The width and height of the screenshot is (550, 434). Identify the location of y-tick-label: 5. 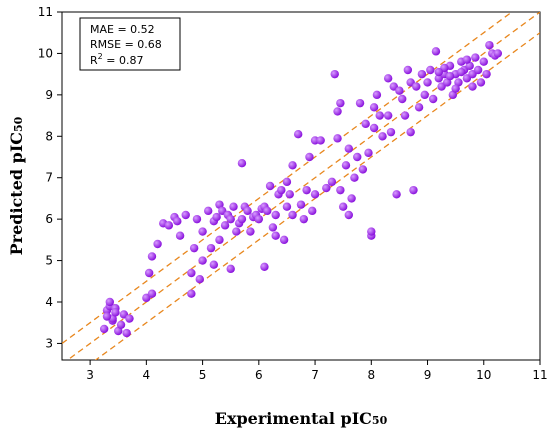
(49, 261).